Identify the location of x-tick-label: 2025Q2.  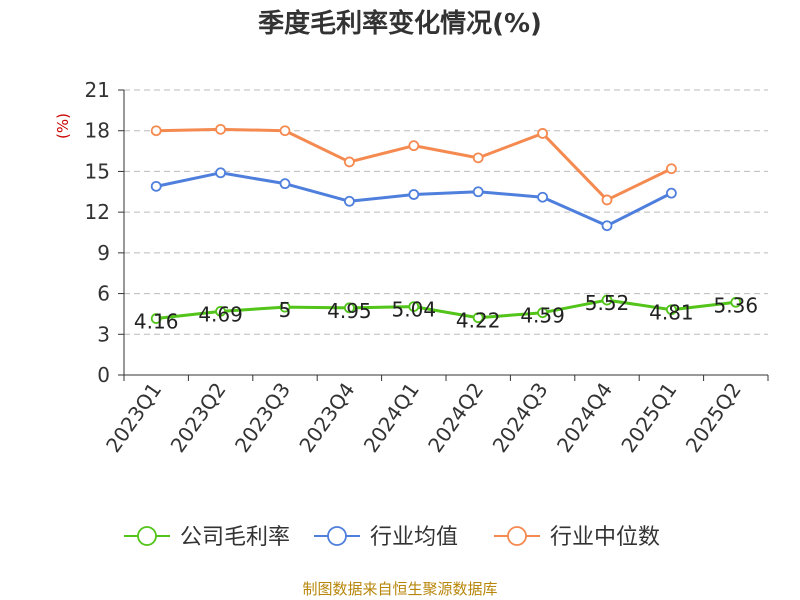
(713, 417).